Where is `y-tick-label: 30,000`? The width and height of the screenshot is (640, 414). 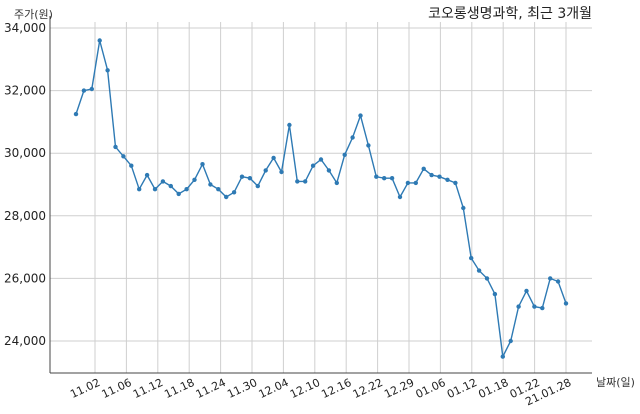 y-tick-label: 30,000 is located at coordinates (25, 153).